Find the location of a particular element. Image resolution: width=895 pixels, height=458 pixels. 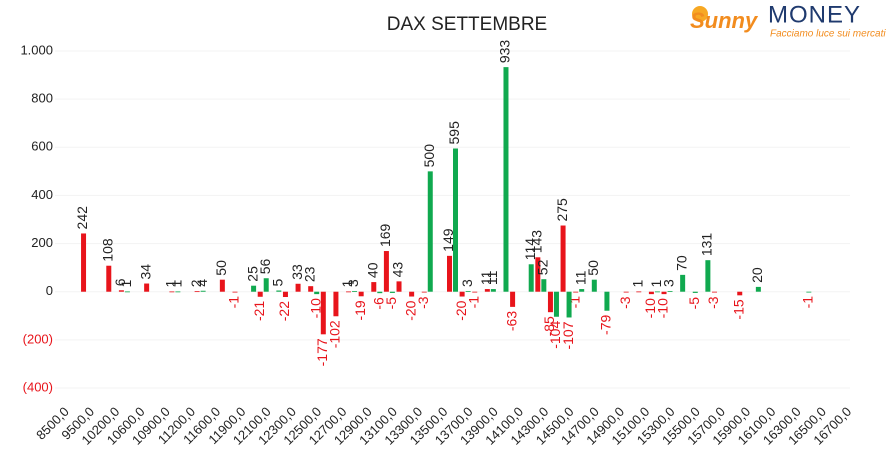

data-label: 169 is located at coordinates (385, 235).